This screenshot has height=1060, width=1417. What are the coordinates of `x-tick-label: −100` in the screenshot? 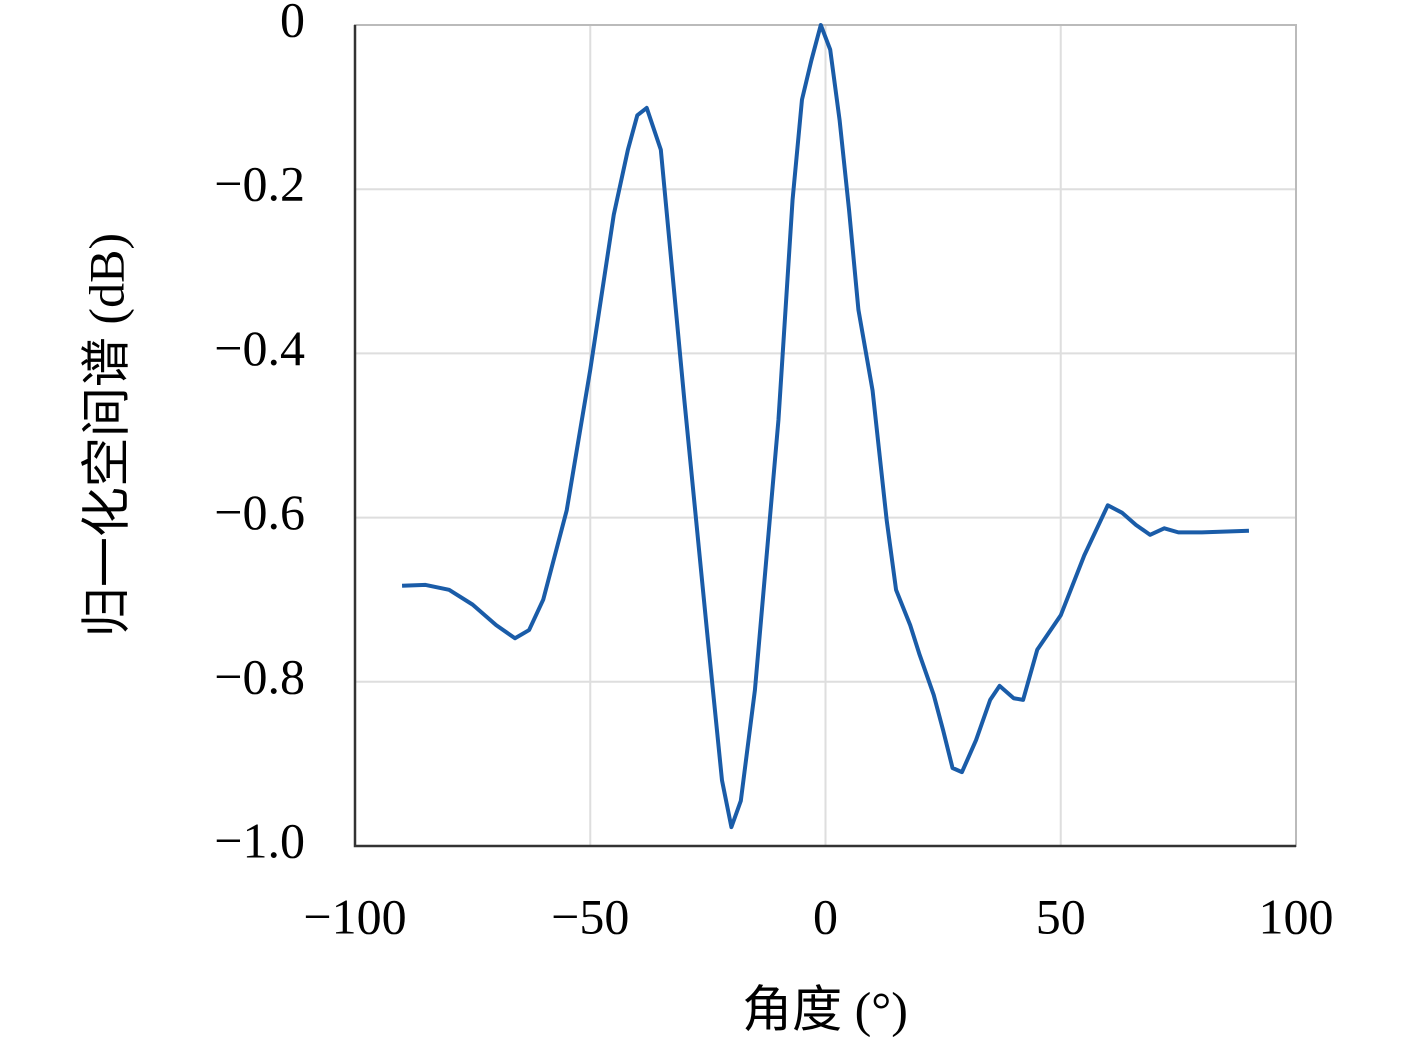 It's located at (354, 916).